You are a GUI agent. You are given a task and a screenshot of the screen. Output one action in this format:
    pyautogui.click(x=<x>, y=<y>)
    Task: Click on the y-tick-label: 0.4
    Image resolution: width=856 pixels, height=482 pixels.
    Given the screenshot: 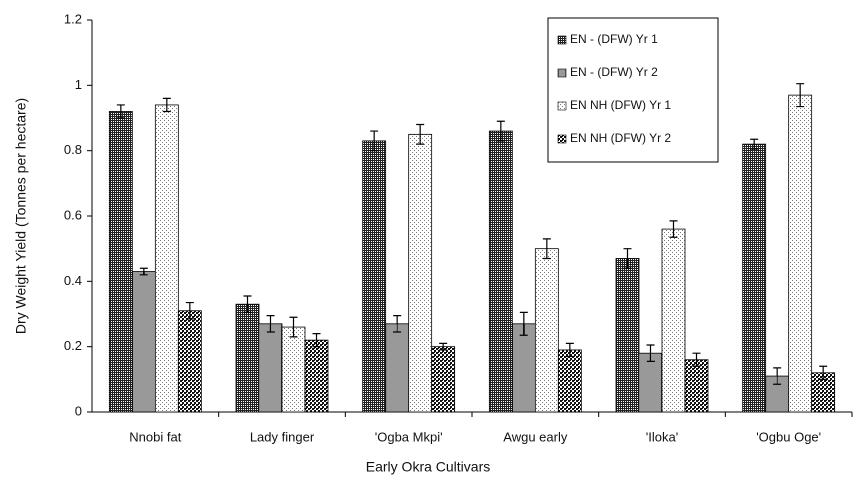 What is the action you would take?
    pyautogui.click(x=73, y=280)
    